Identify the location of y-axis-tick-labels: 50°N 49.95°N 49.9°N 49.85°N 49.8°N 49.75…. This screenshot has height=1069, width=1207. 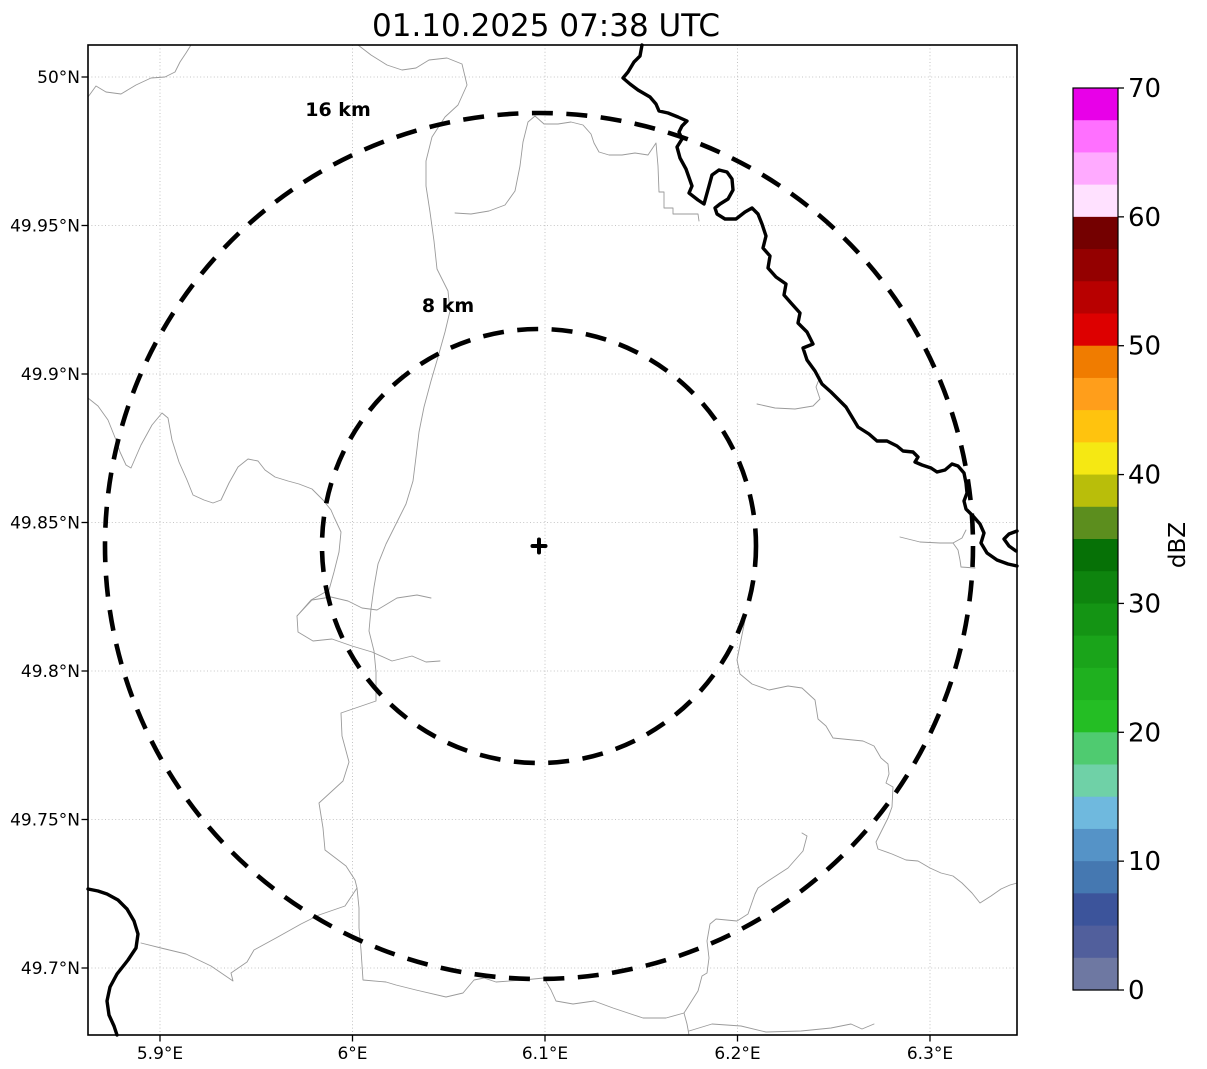
(45, 523).